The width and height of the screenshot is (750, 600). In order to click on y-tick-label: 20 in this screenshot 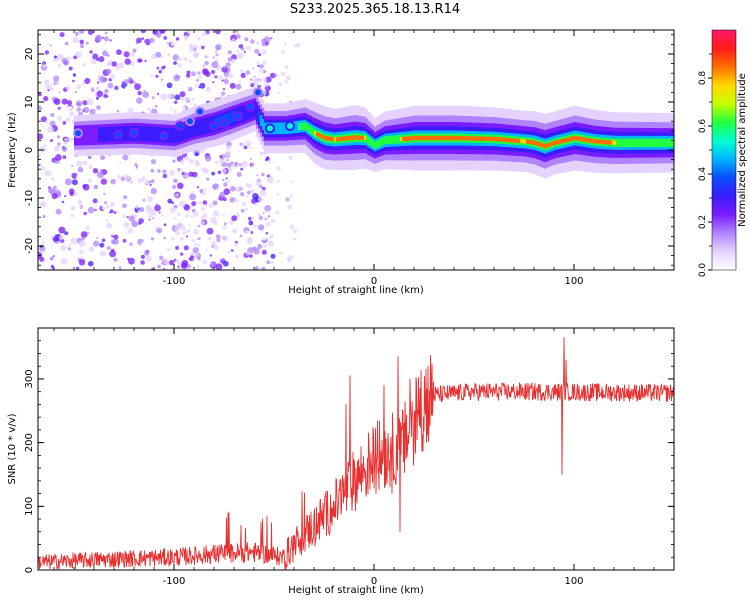, I will do `click(29, 54)`.